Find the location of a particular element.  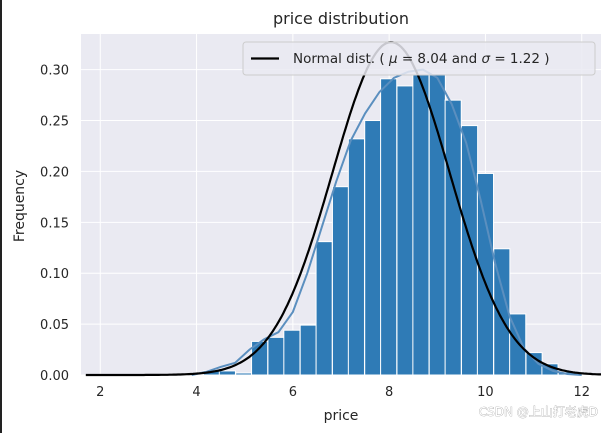

legend: Normal dist. ( μ = 8.04 and σ = 1.22 ) is located at coordinates (419, 58).